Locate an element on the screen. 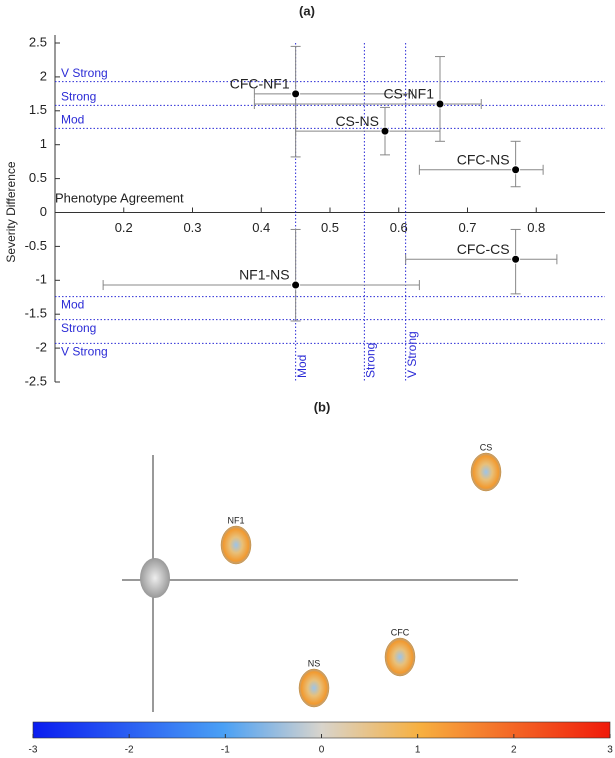 This screenshot has height=758, width=615. face-label: CFC is located at coordinates (400, 632).